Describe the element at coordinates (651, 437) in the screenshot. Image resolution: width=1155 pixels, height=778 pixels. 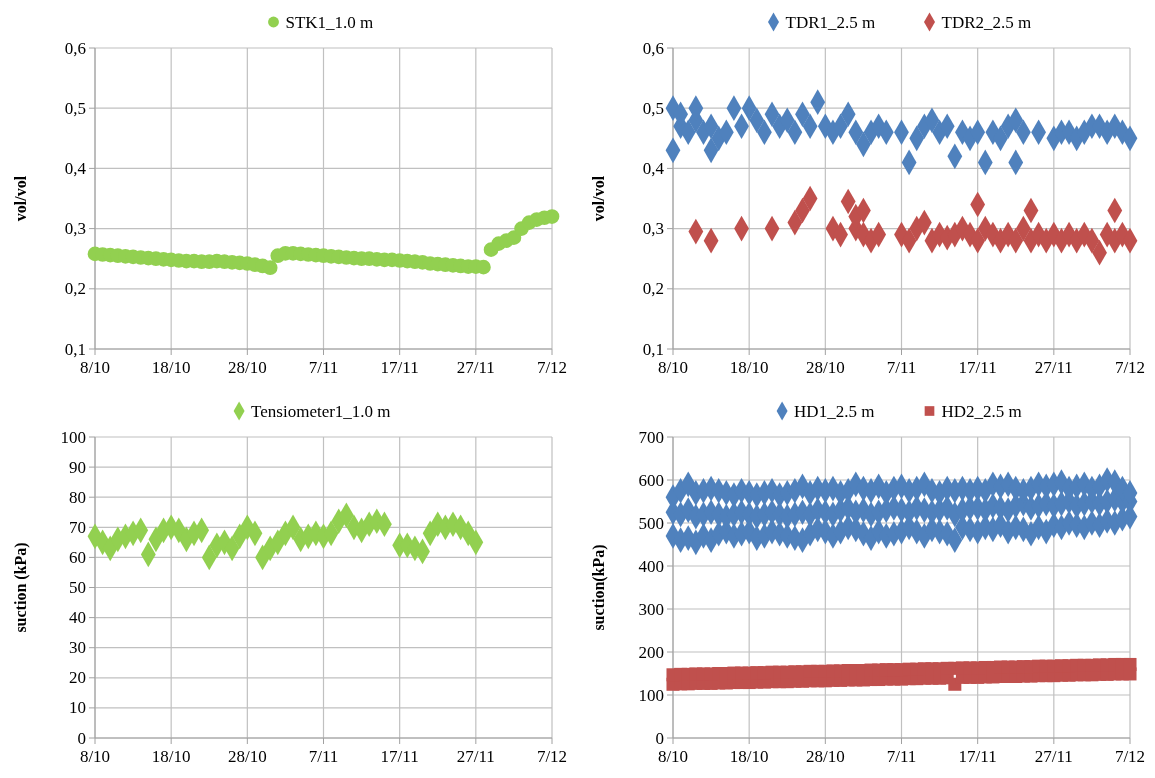
I see `y-tick-label: 700` at that location.